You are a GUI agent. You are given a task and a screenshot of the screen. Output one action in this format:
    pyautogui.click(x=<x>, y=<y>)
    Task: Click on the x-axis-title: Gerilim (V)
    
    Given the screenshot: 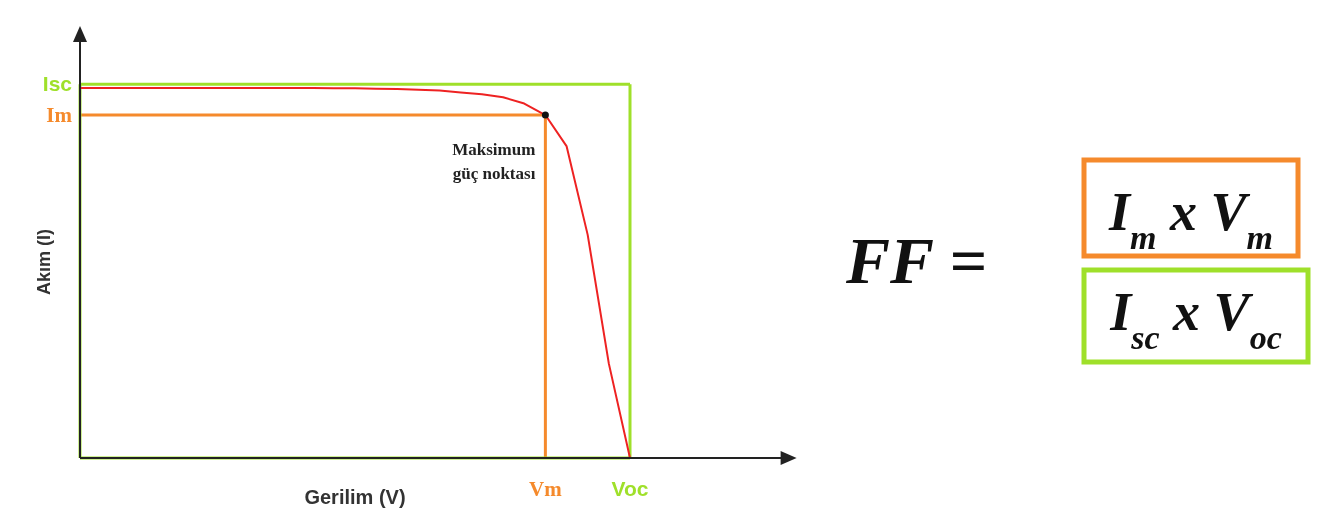 What is the action you would take?
    pyautogui.click(x=355, y=497)
    